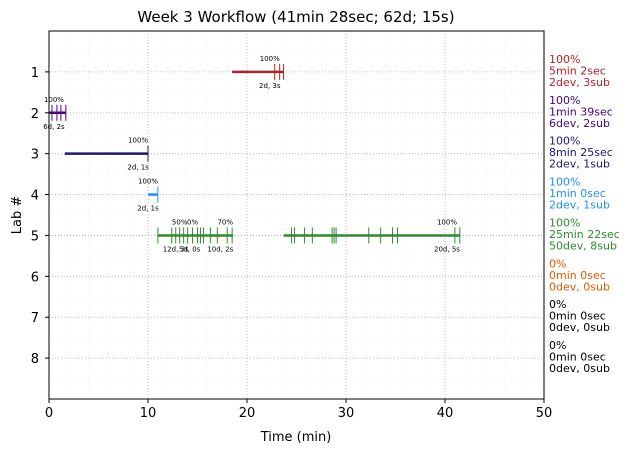 Image resolution: width=630 pixels, height=453 pixels. I want to click on x-tick-label: 40, so click(445, 413).